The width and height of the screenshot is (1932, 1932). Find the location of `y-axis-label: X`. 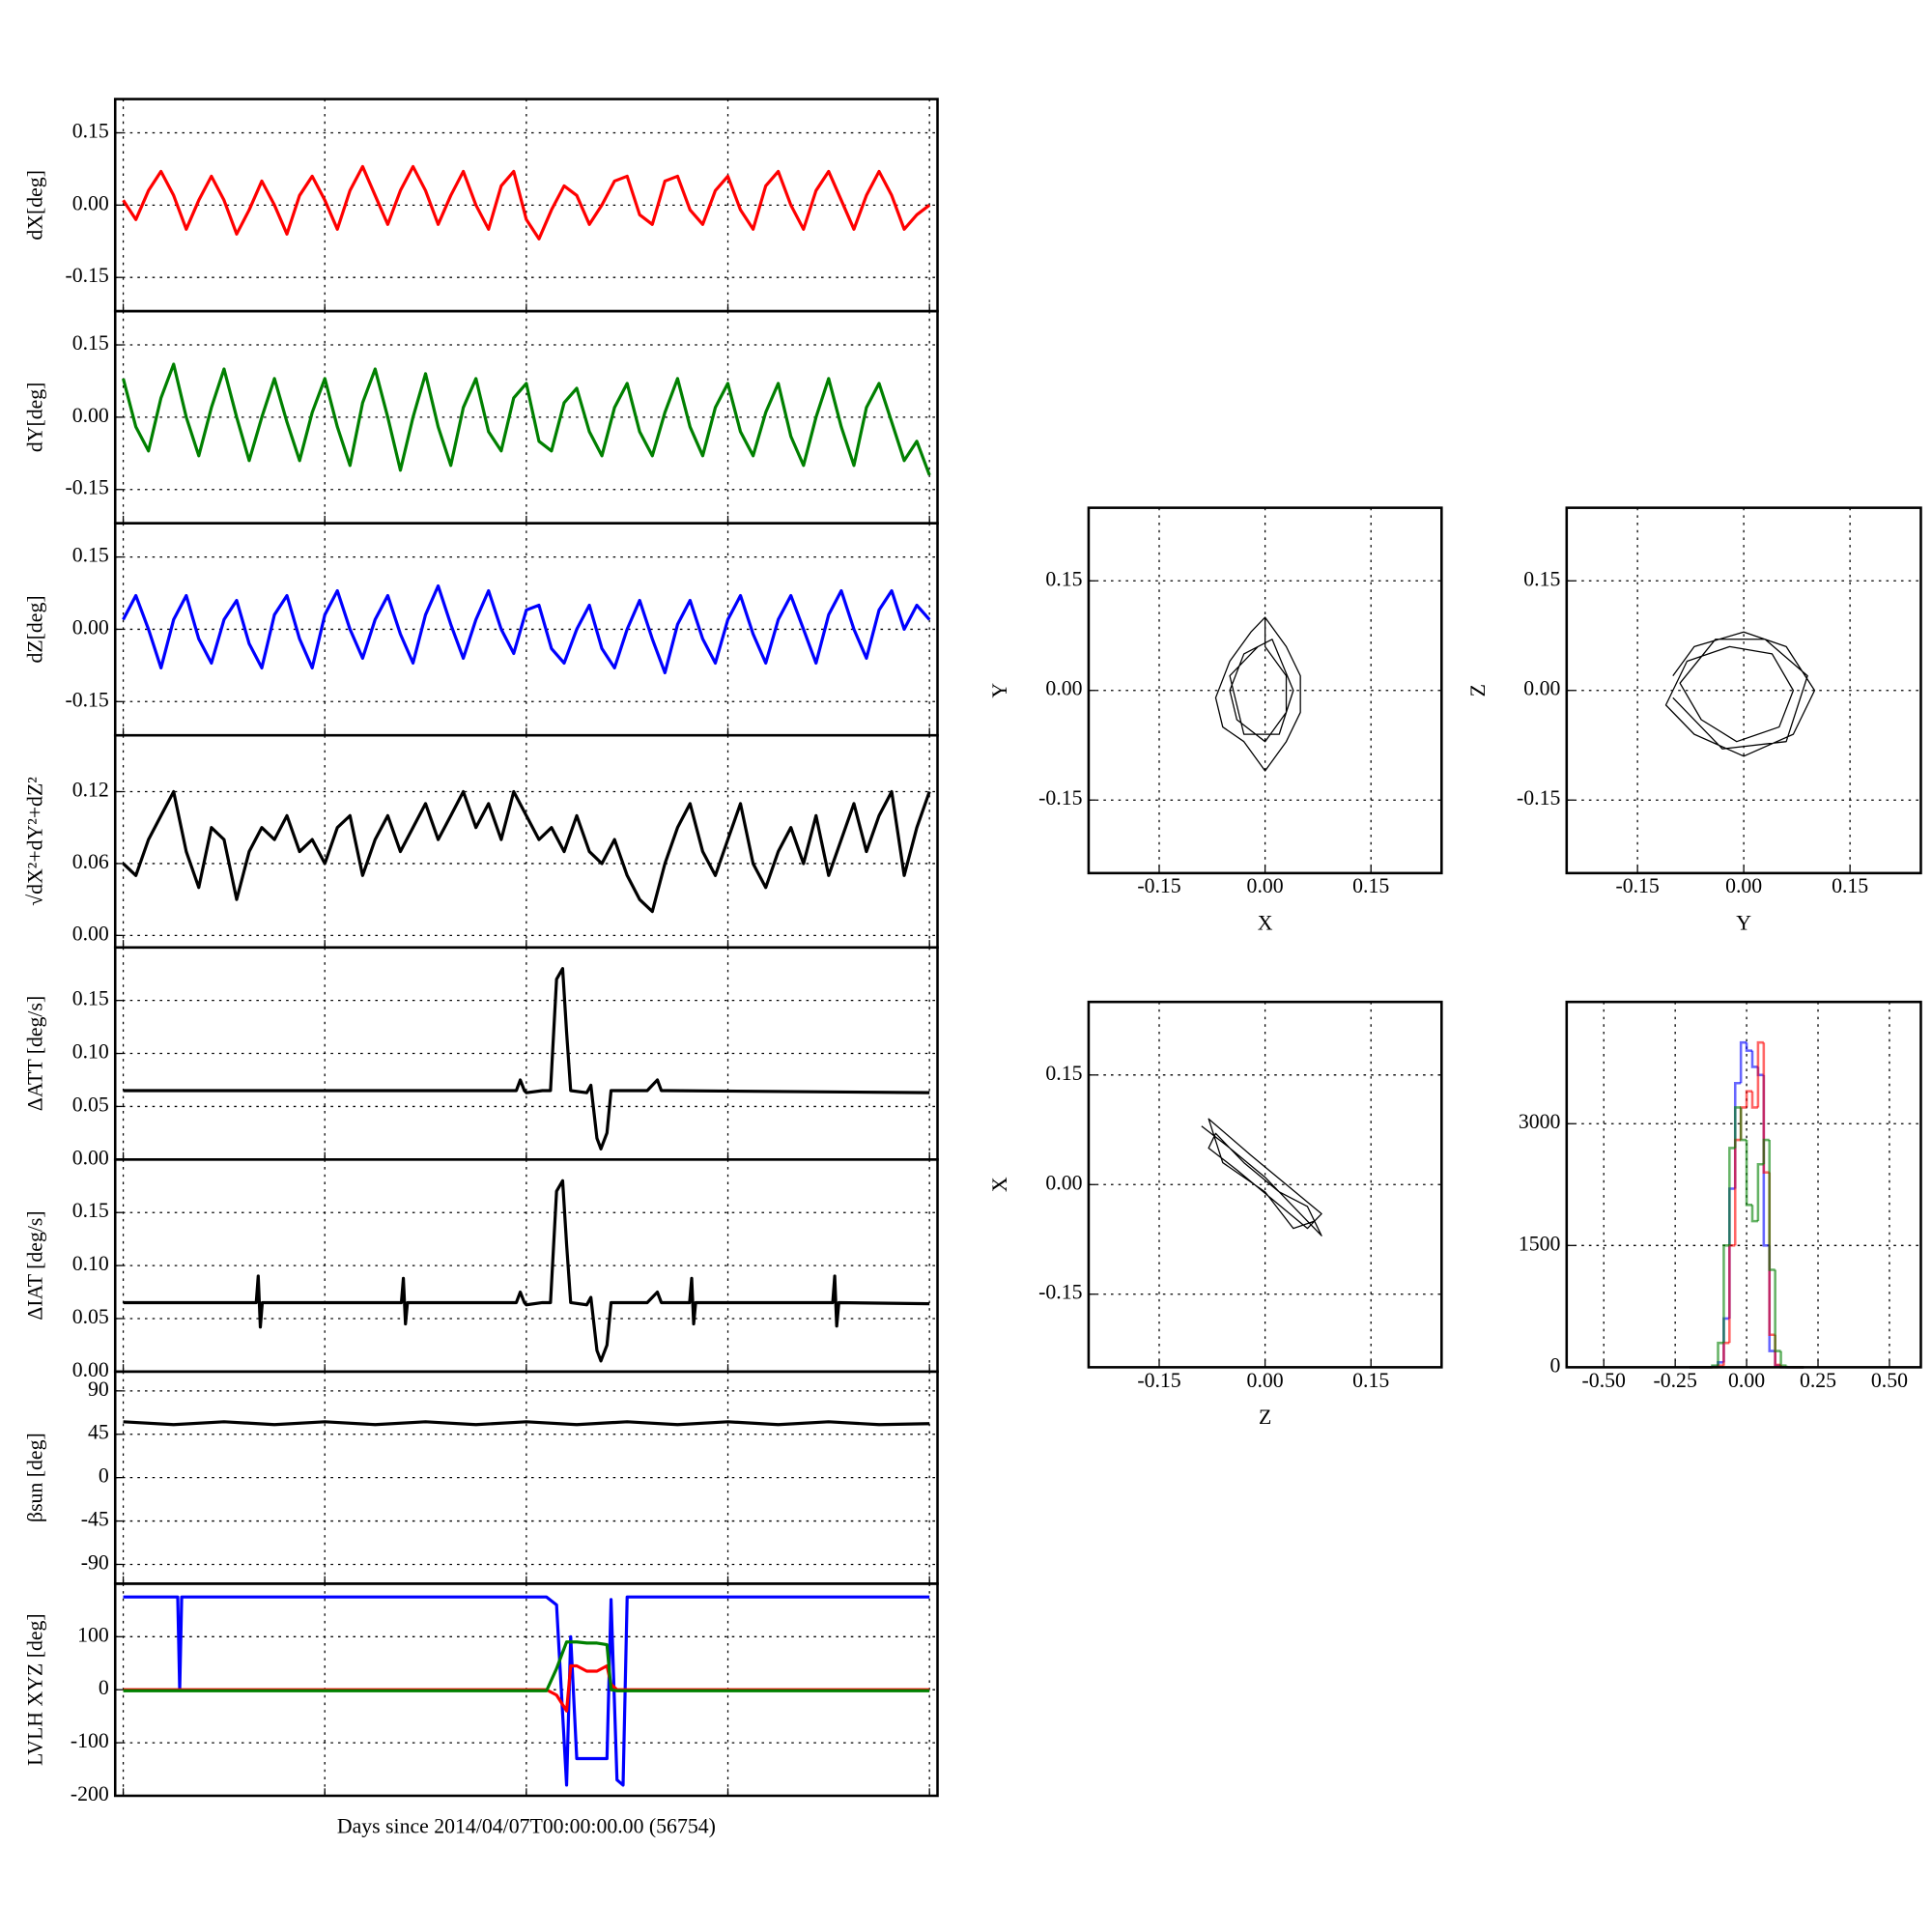

y-axis-label: X is located at coordinates (999, 1184).